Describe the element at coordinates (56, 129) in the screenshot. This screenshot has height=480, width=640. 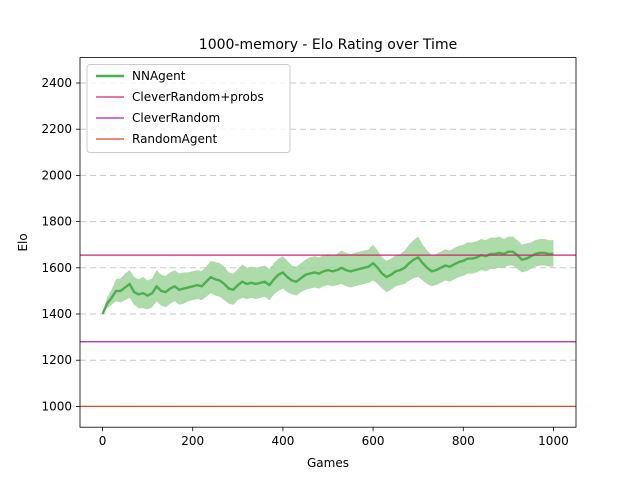
I see `y-tick-label: 2200` at that location.